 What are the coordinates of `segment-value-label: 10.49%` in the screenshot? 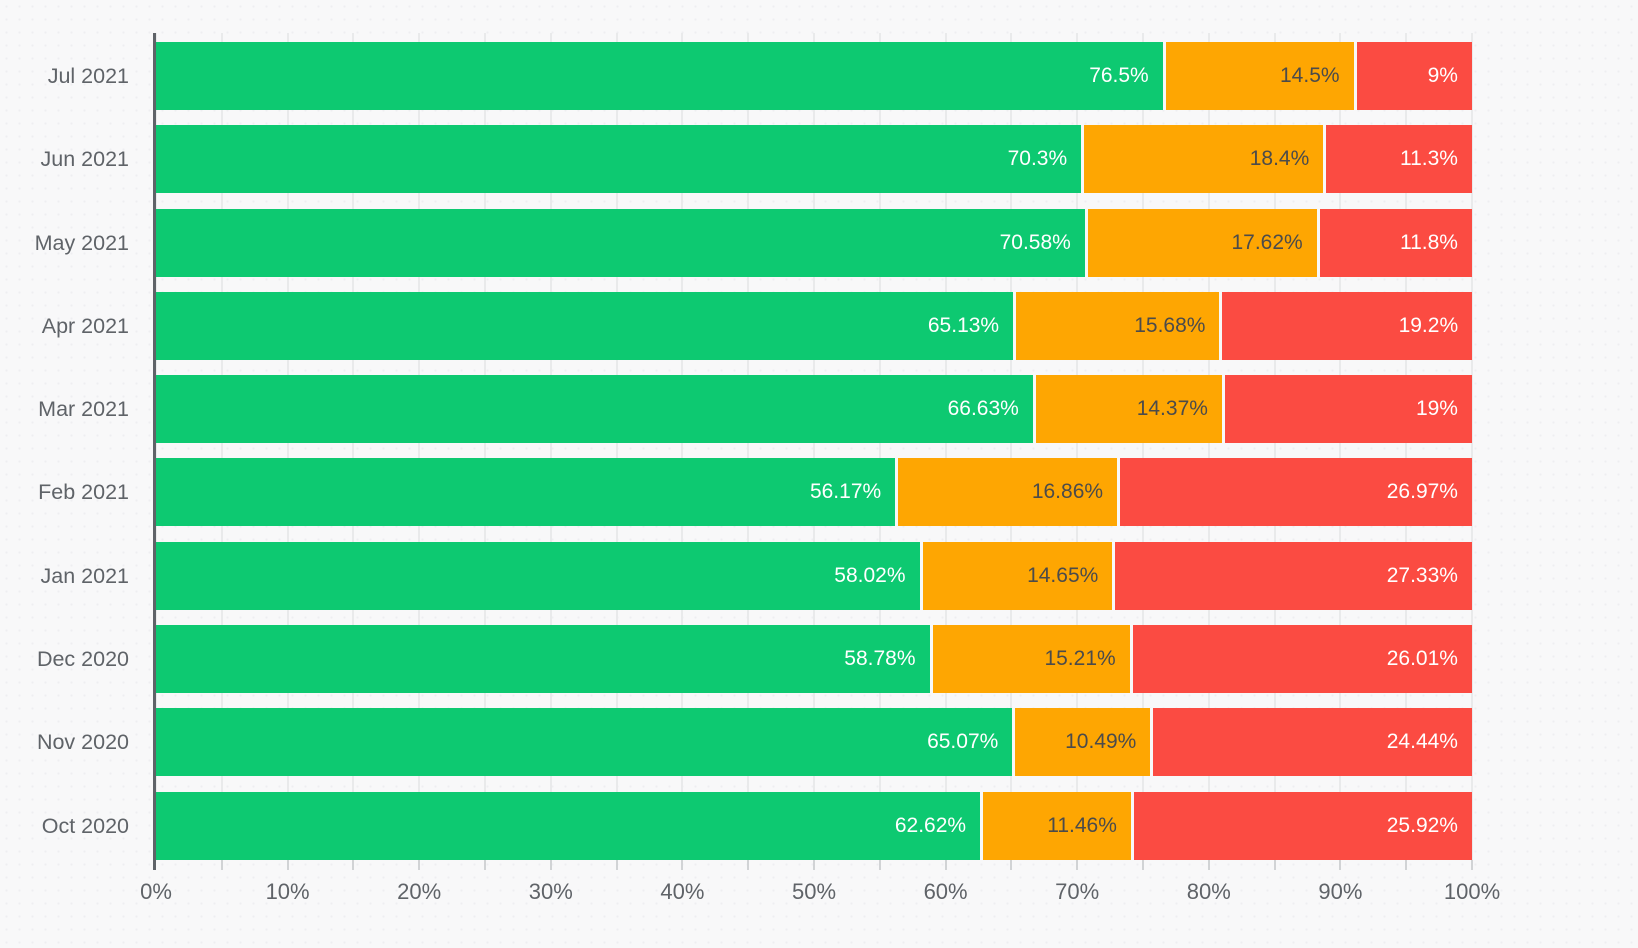 It's located at (1101, 742).